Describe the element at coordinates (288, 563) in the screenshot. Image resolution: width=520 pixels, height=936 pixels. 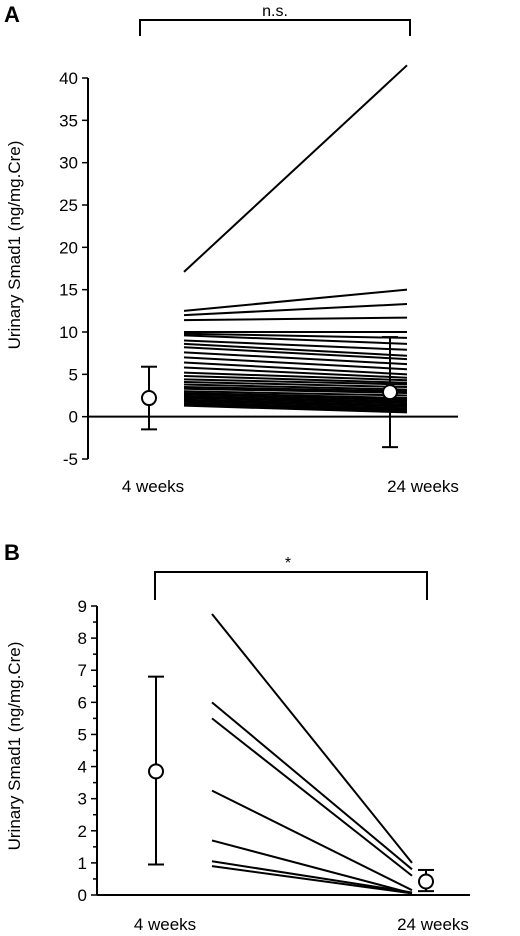
I see `panel-b-significance: *` at that location.